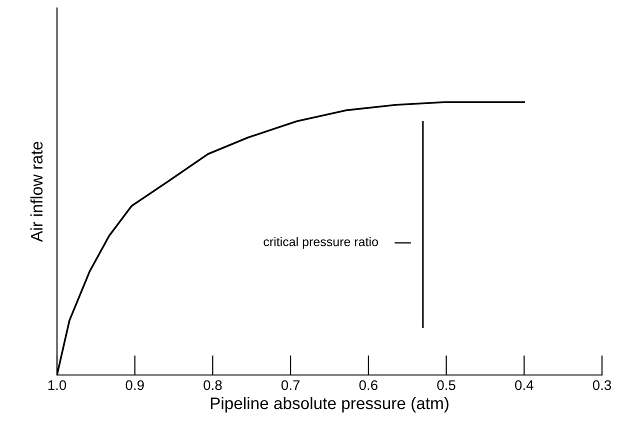  What do you see at coordinates (135, 385) in the screenshot?
I see `x-tick-label: 0.9` at bounding box center [135, 385].